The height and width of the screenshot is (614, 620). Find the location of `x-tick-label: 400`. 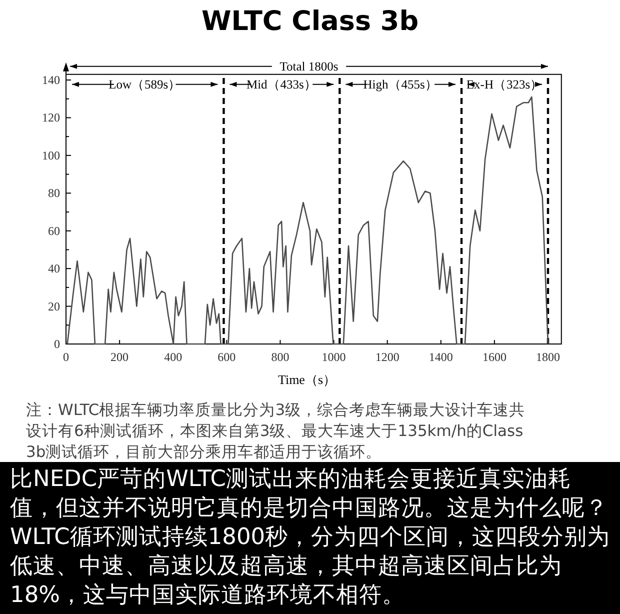

x-tick-label: 400 is located at coordinates (173, 357).